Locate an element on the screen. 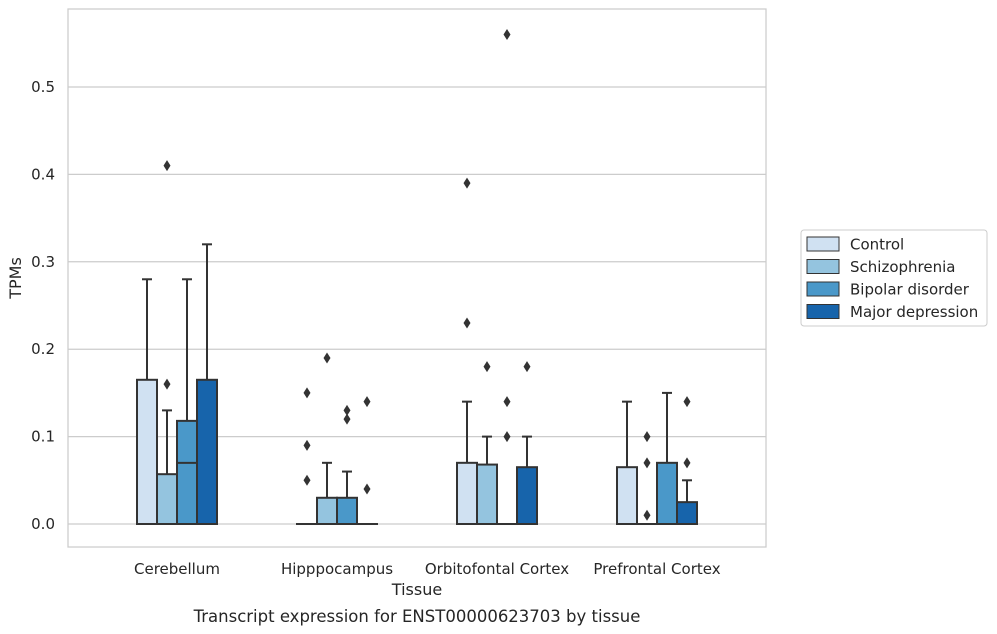 Image resolution: width=997 pixels, height=634 pixels. y-tick-label: 0.4 is located at coordinates (43, 174).